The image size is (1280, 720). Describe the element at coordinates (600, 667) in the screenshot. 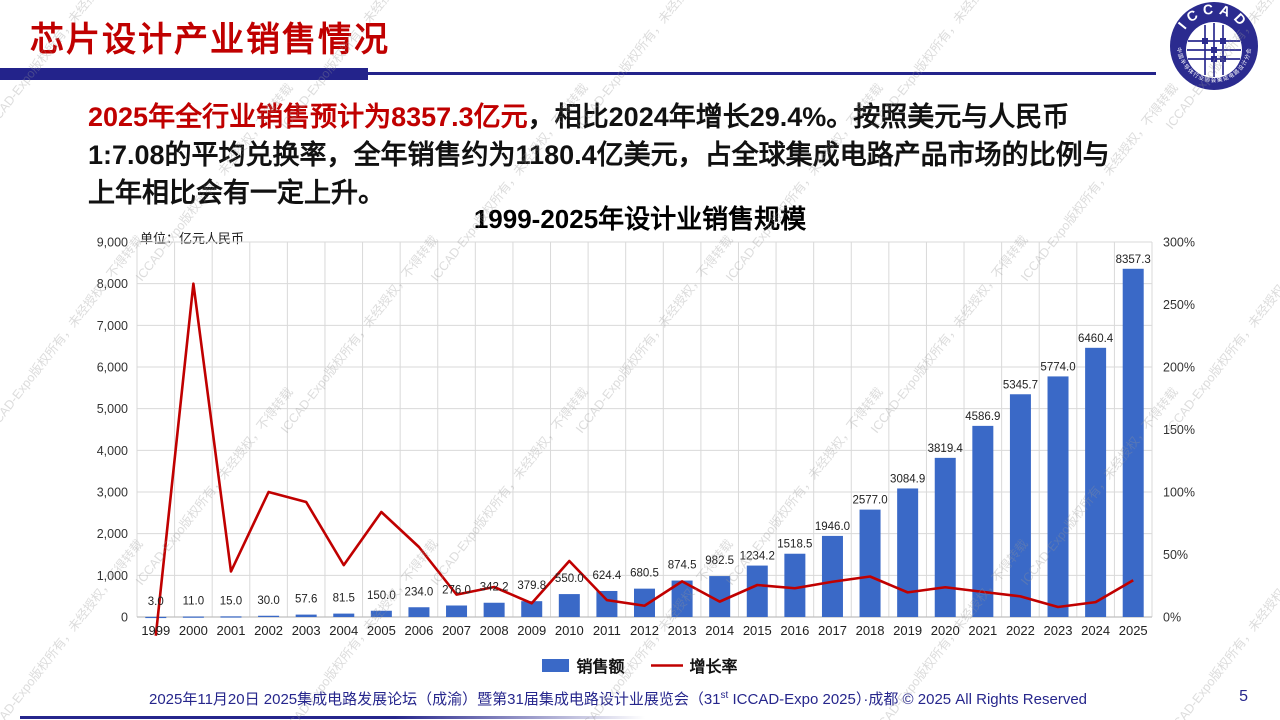

I see `legend-sales-label: 销售额` at that location.